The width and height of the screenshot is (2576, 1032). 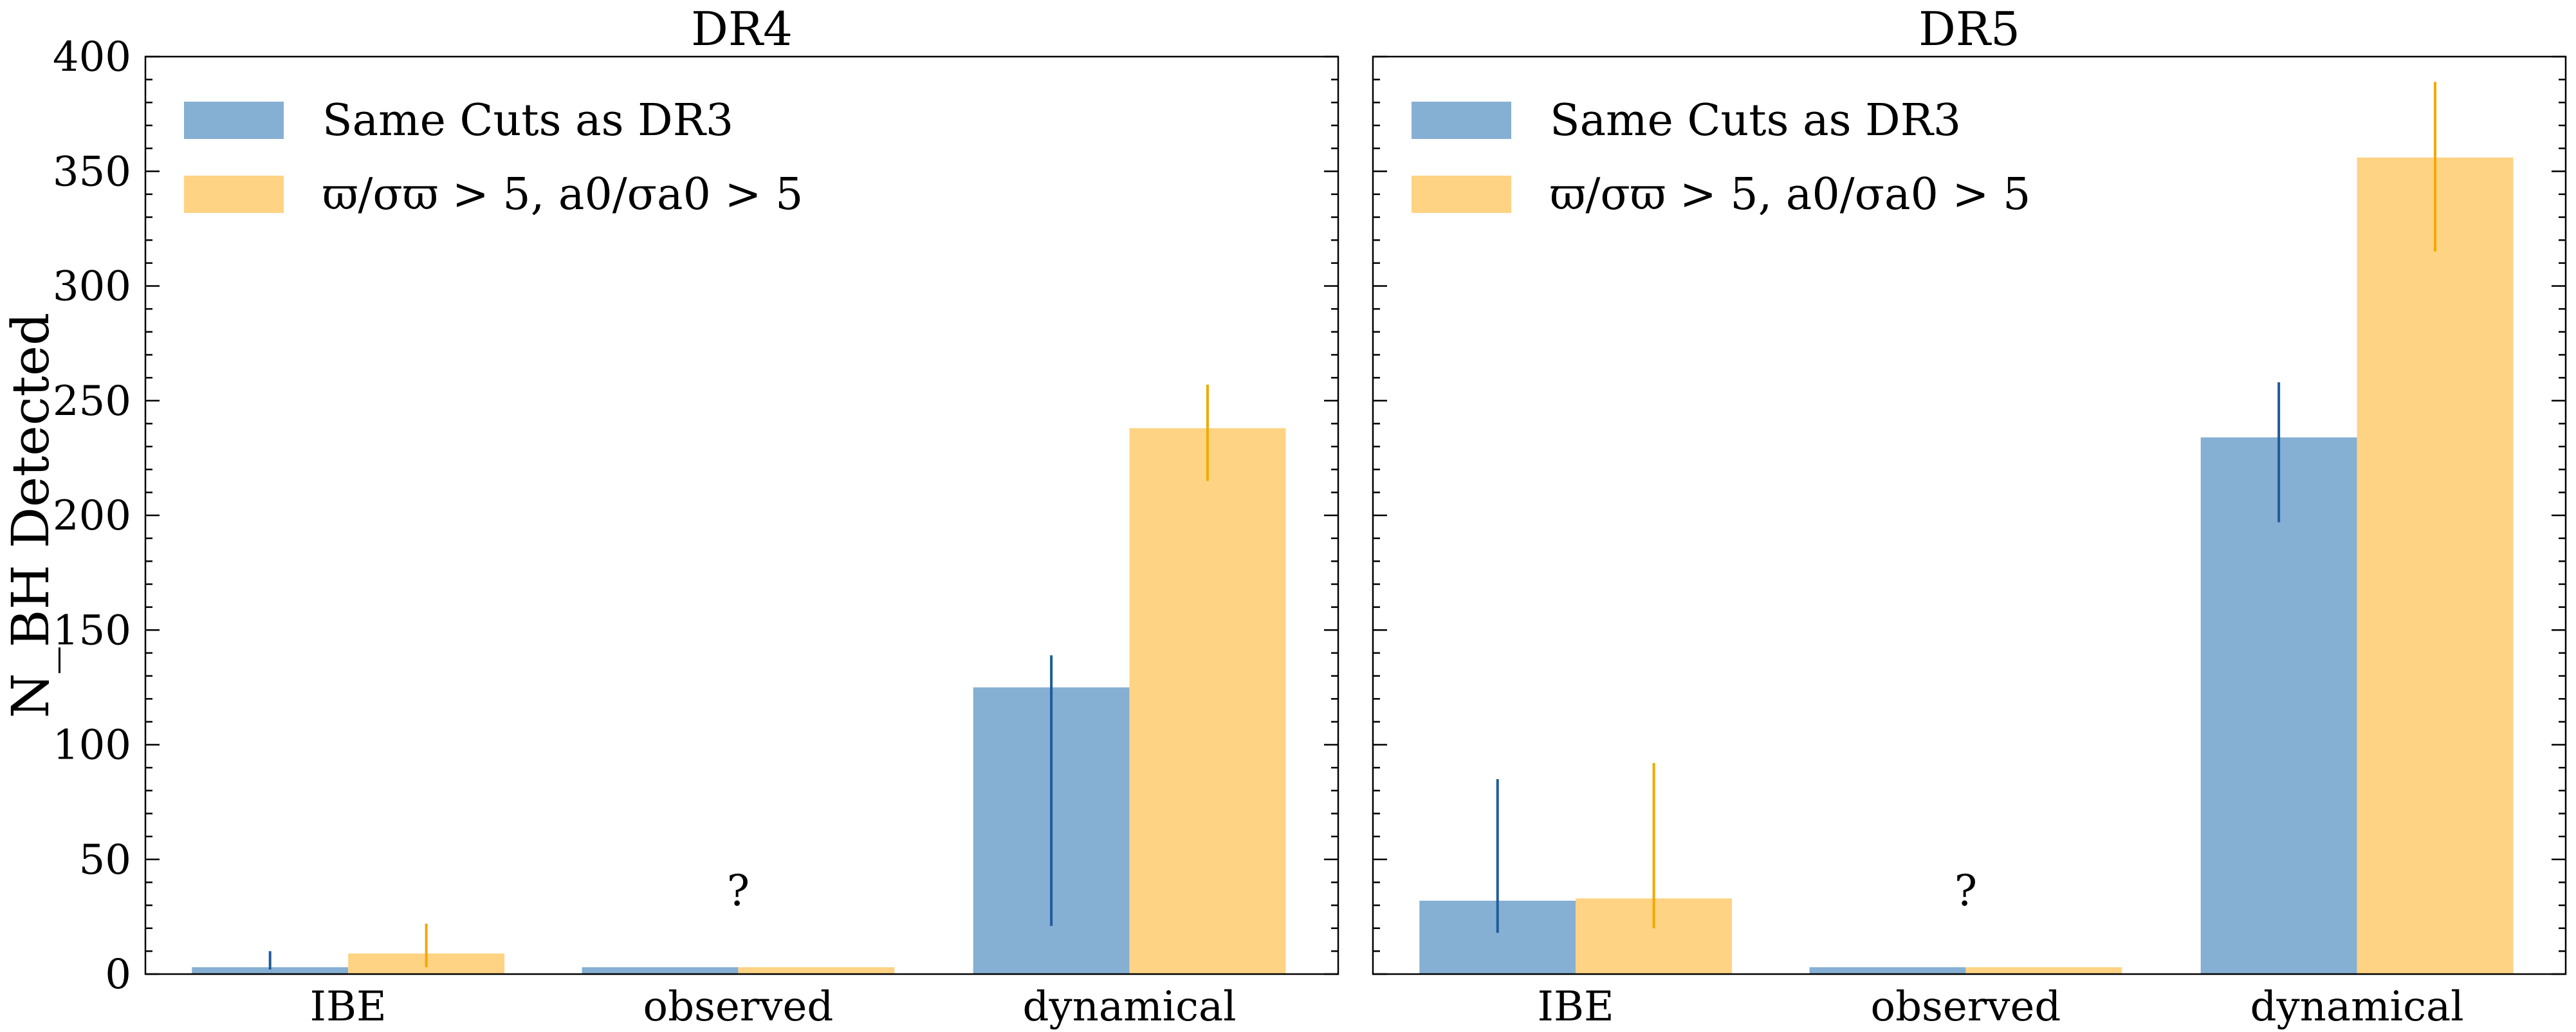 What do you see at coordinates (92, 287) in the screenshot?
I see `y-tick-label: 300` at bounding box center [92, 287].